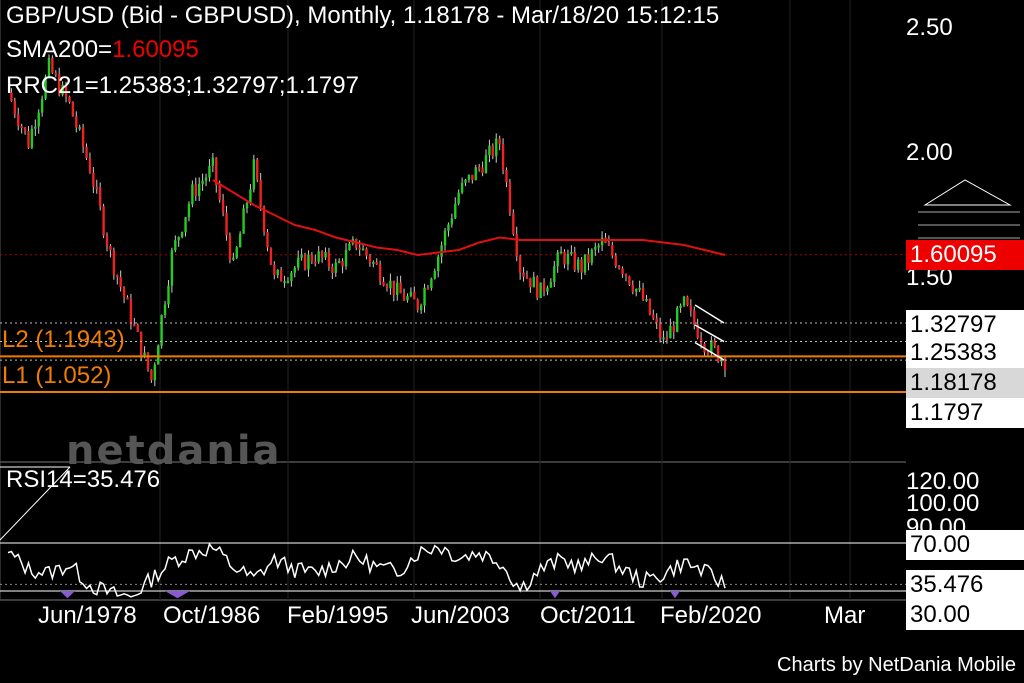 The height and width of the screenshot is (683, 1024). Describe the element at coordinates (965, 545) in the screenshot. I see `rsi-overbought-tag: 70.00` at that location.